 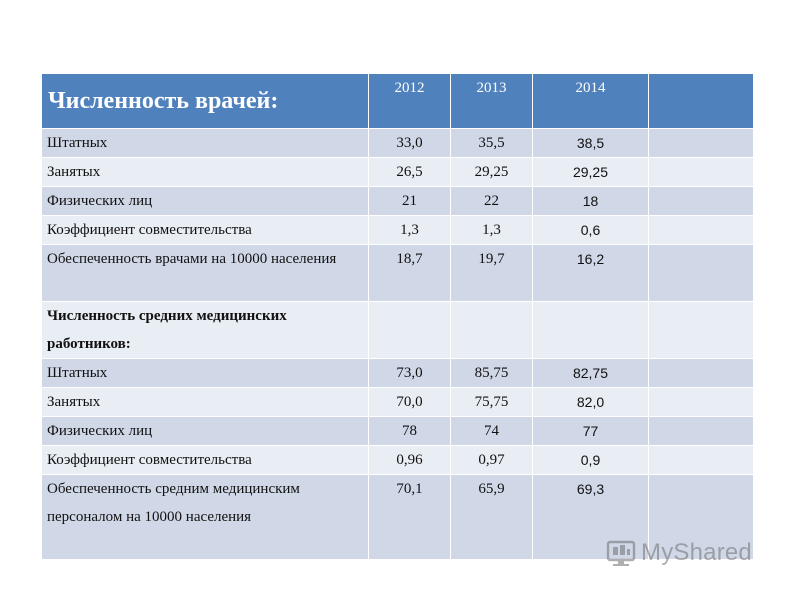 I want to click on value-2014: 38,5, so click(x=590, y=143).